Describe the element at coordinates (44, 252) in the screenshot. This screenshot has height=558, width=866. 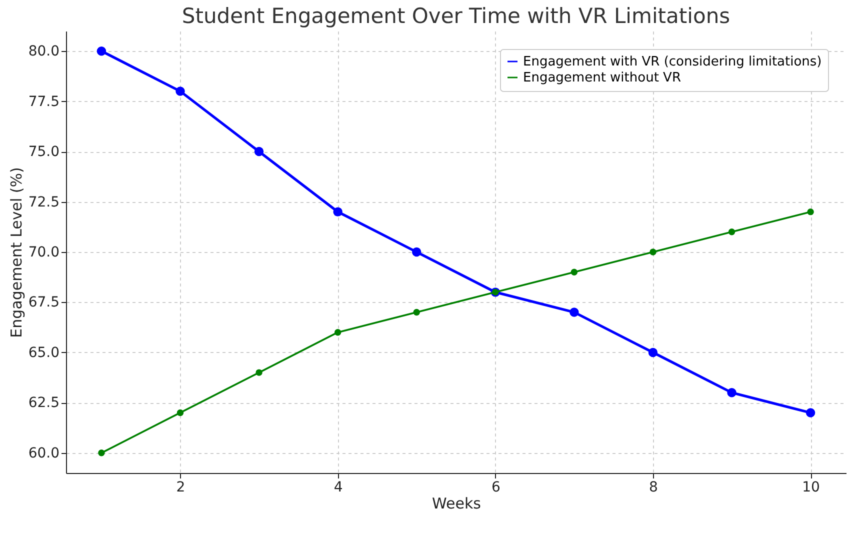
I see `y-tick-label: 70.0` at that location.